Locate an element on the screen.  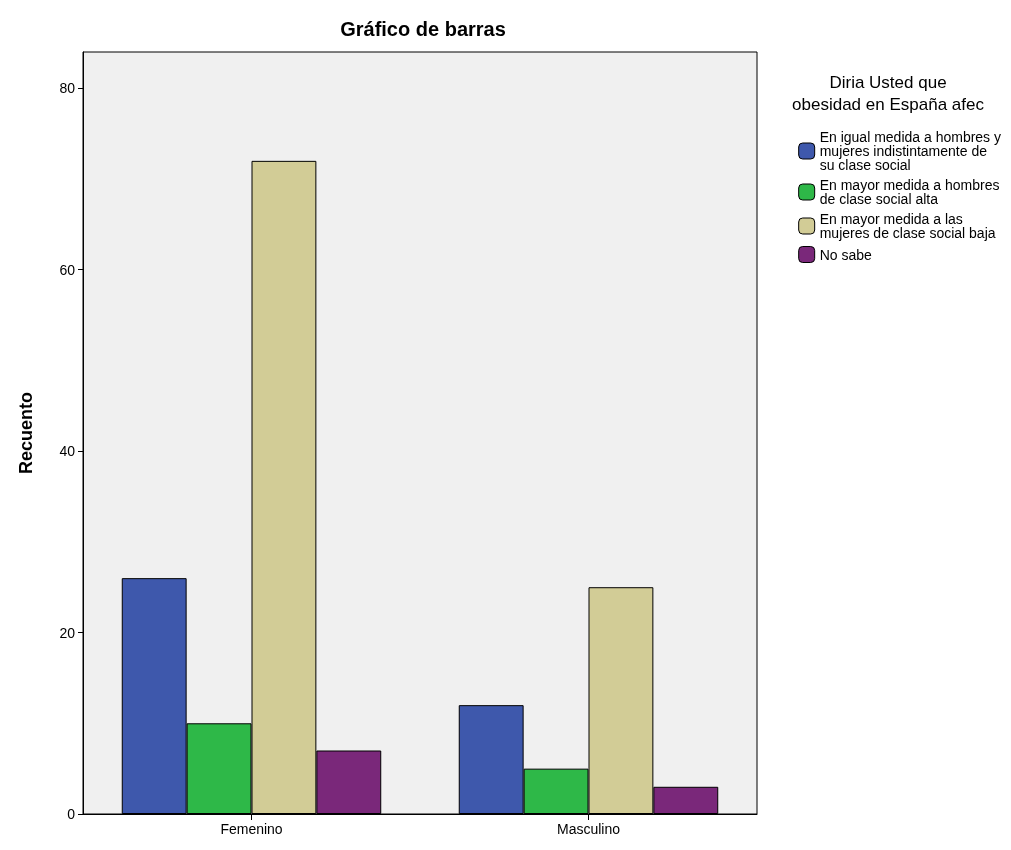
chart-title: Gráfico de barras is located at coordinates (423, 29).